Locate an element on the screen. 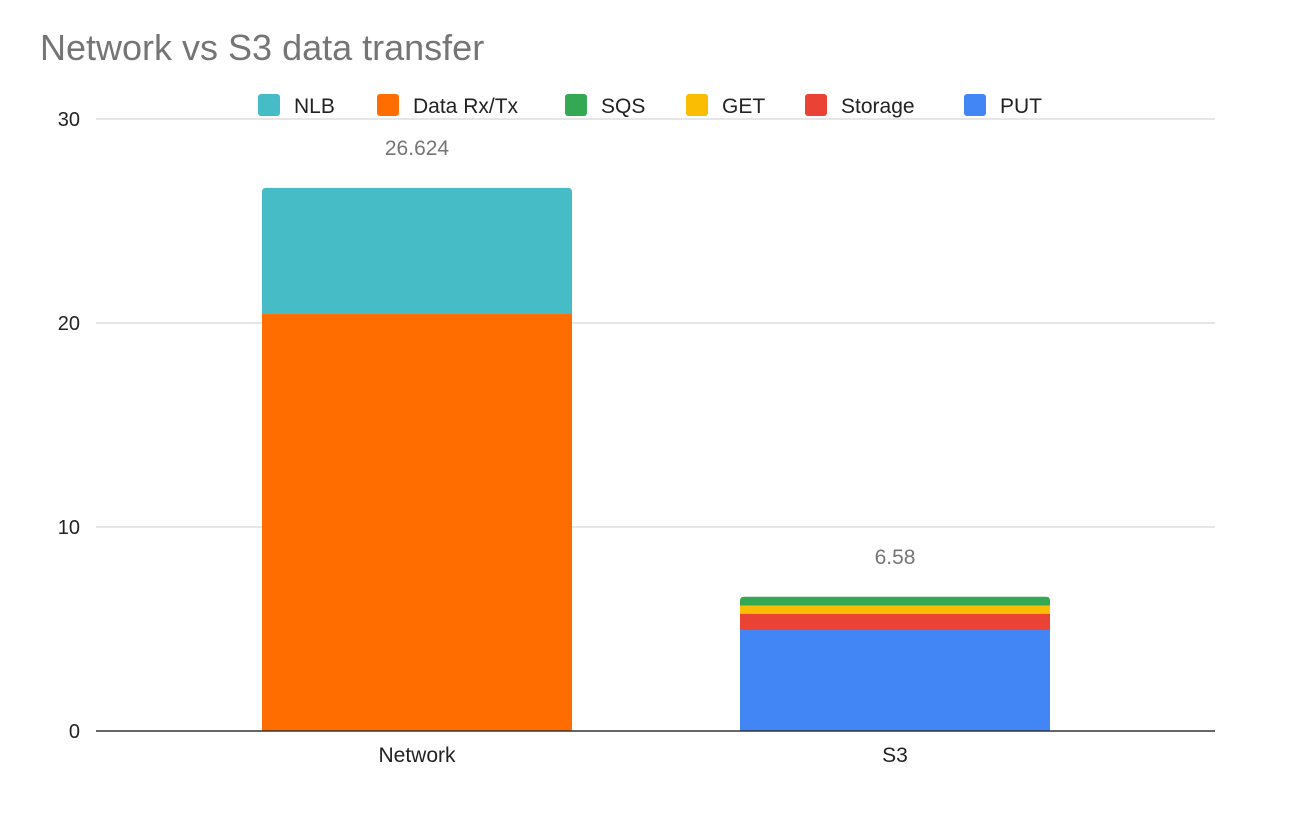 Image resolution: width=1306 pixels, height=813 pixels. y-tick-label: 0 is located at coordinates (74, 732).